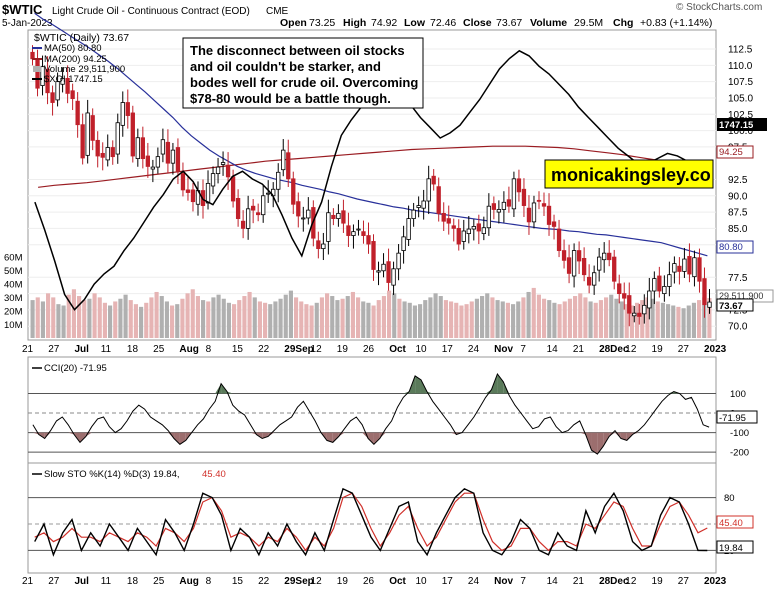  I want to click on x-tick-label: 28Dec, so click(614, 349).